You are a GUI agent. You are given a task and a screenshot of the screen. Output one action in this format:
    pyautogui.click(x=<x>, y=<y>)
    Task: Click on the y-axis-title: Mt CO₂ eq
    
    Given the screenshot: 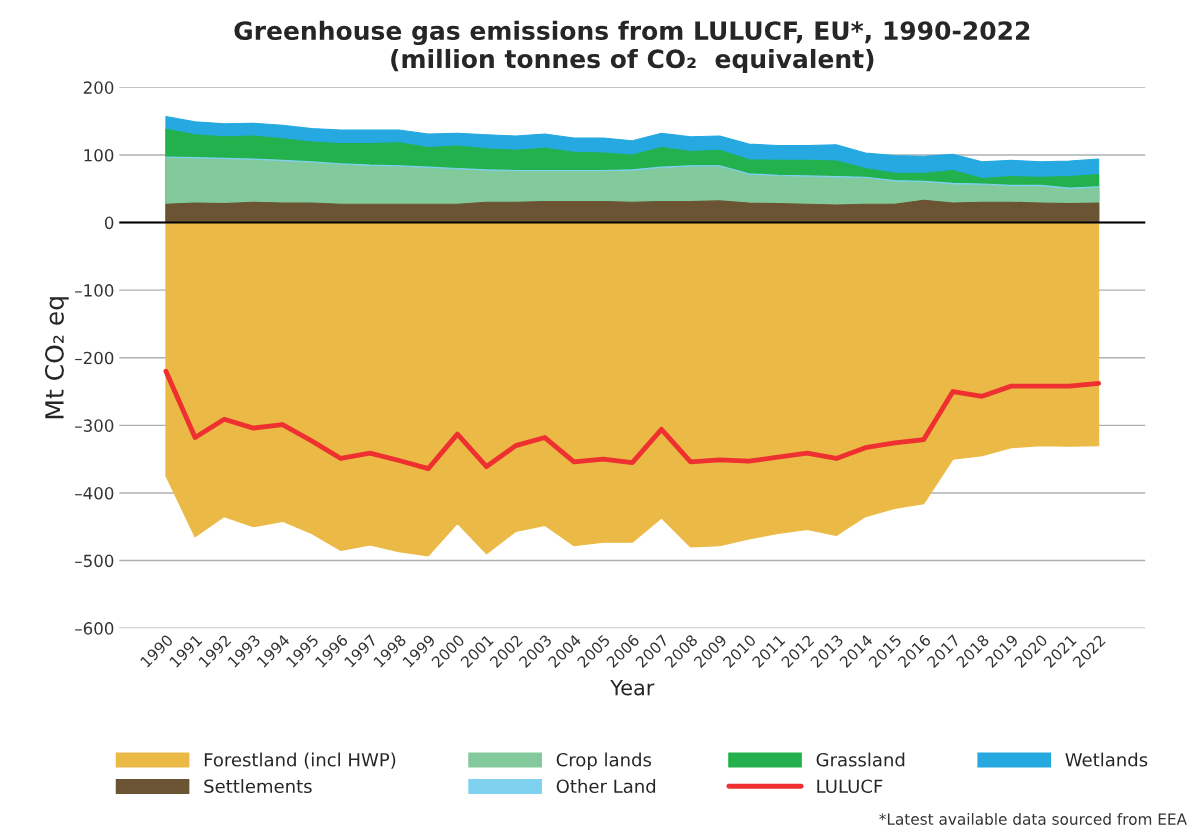 What is the action you would take?
    pyautogui.click(x=56, y=358)
    